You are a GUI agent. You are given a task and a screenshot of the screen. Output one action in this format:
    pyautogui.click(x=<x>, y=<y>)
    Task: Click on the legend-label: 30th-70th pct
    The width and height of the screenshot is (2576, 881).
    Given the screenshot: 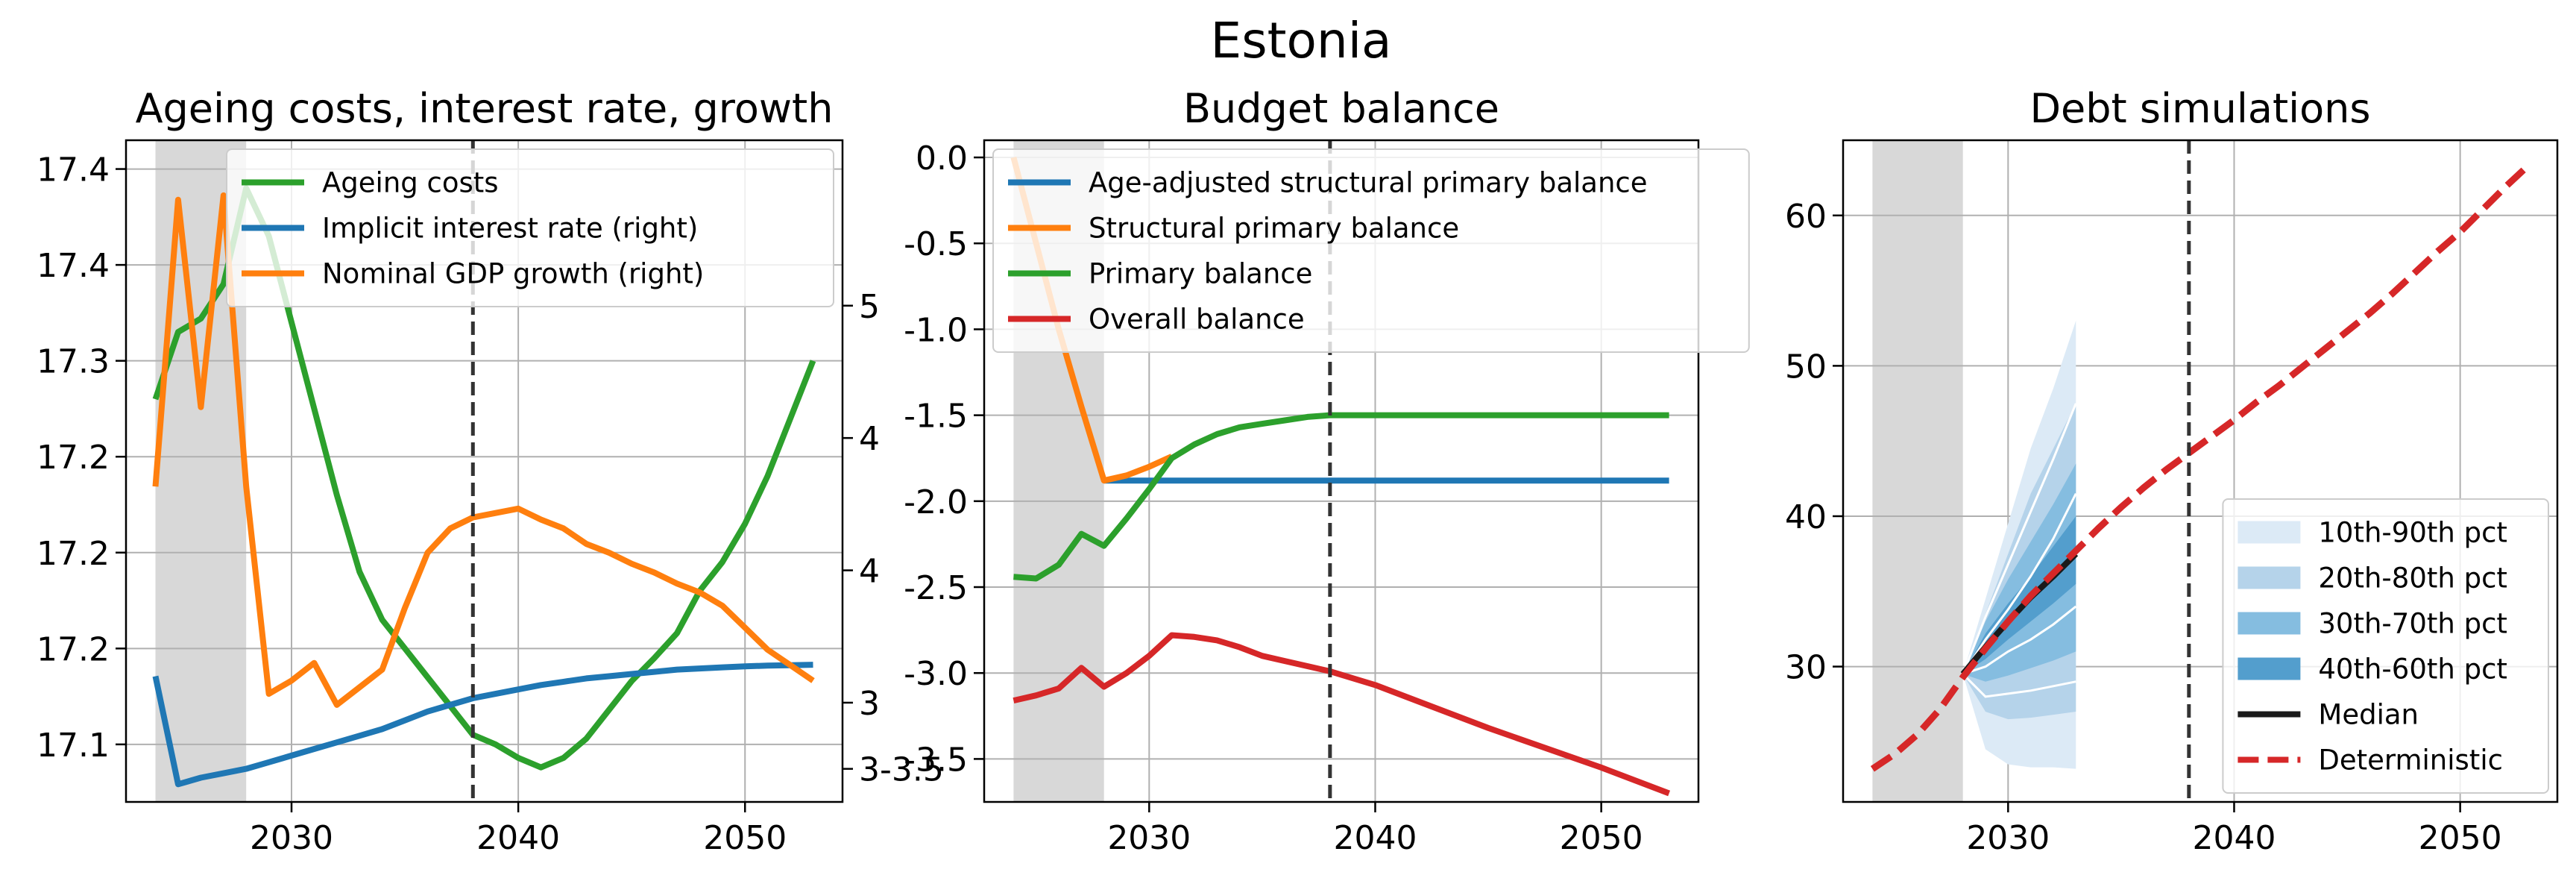 What is the action you would take?
    pyautogui.click(x=2412, y=624)
    